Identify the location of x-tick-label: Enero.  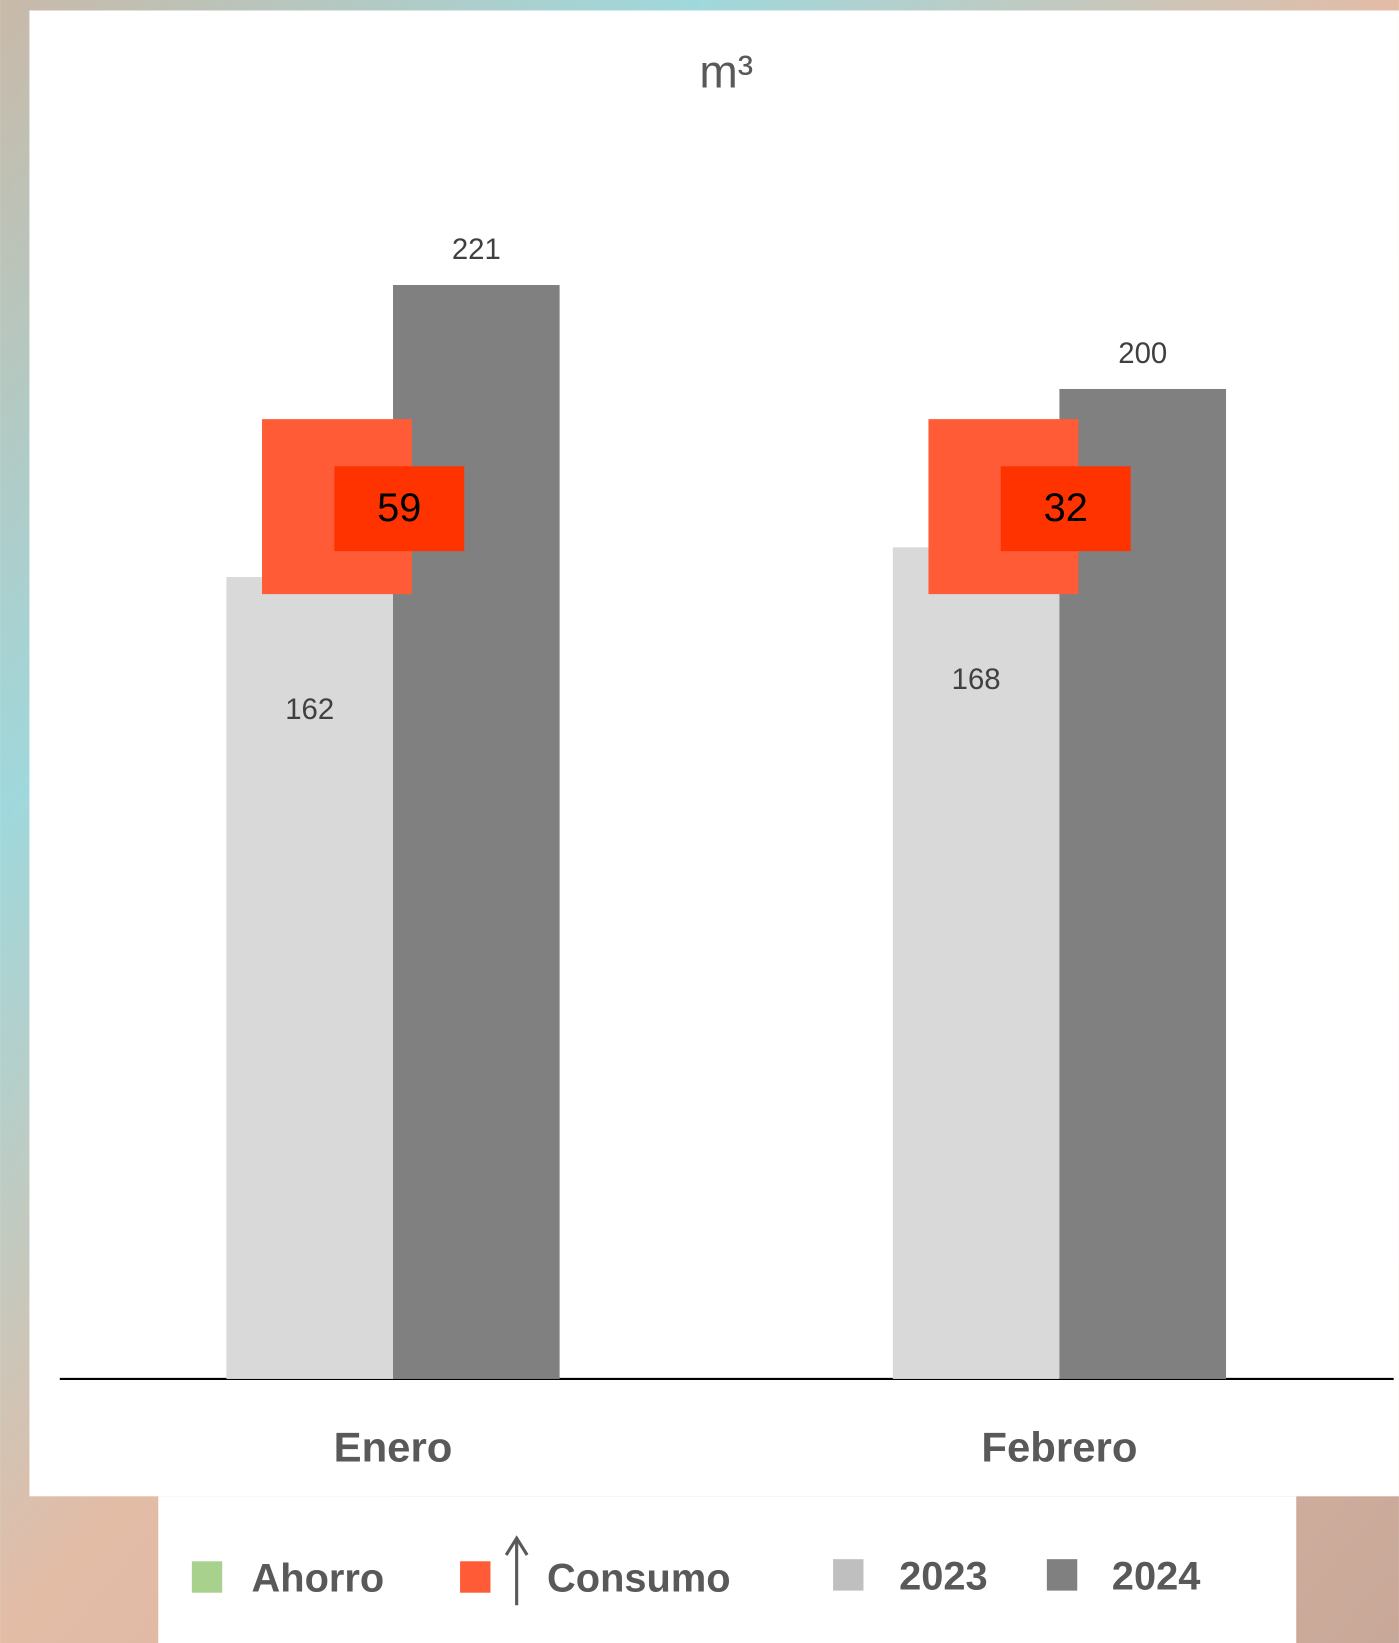
(393, 1446).